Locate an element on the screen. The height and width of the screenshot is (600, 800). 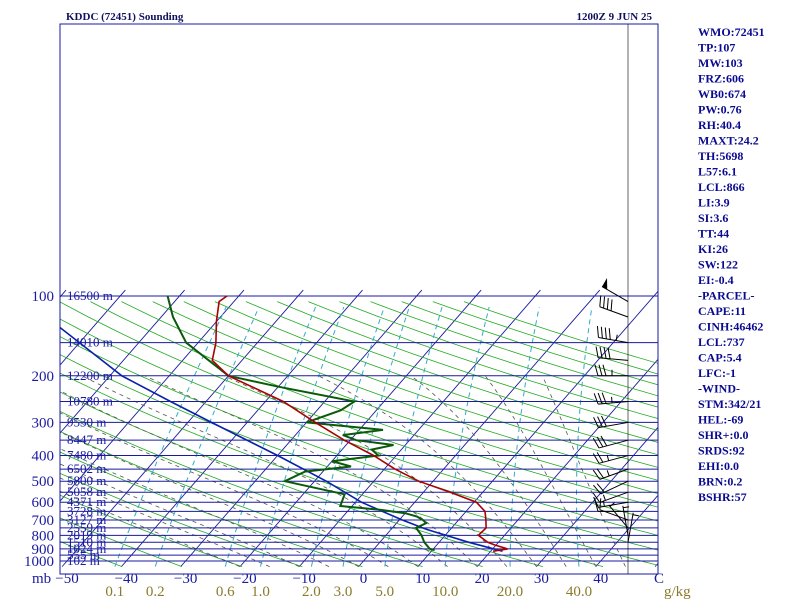
pressure-unit-label: mb is located at coordinates (41, 579).